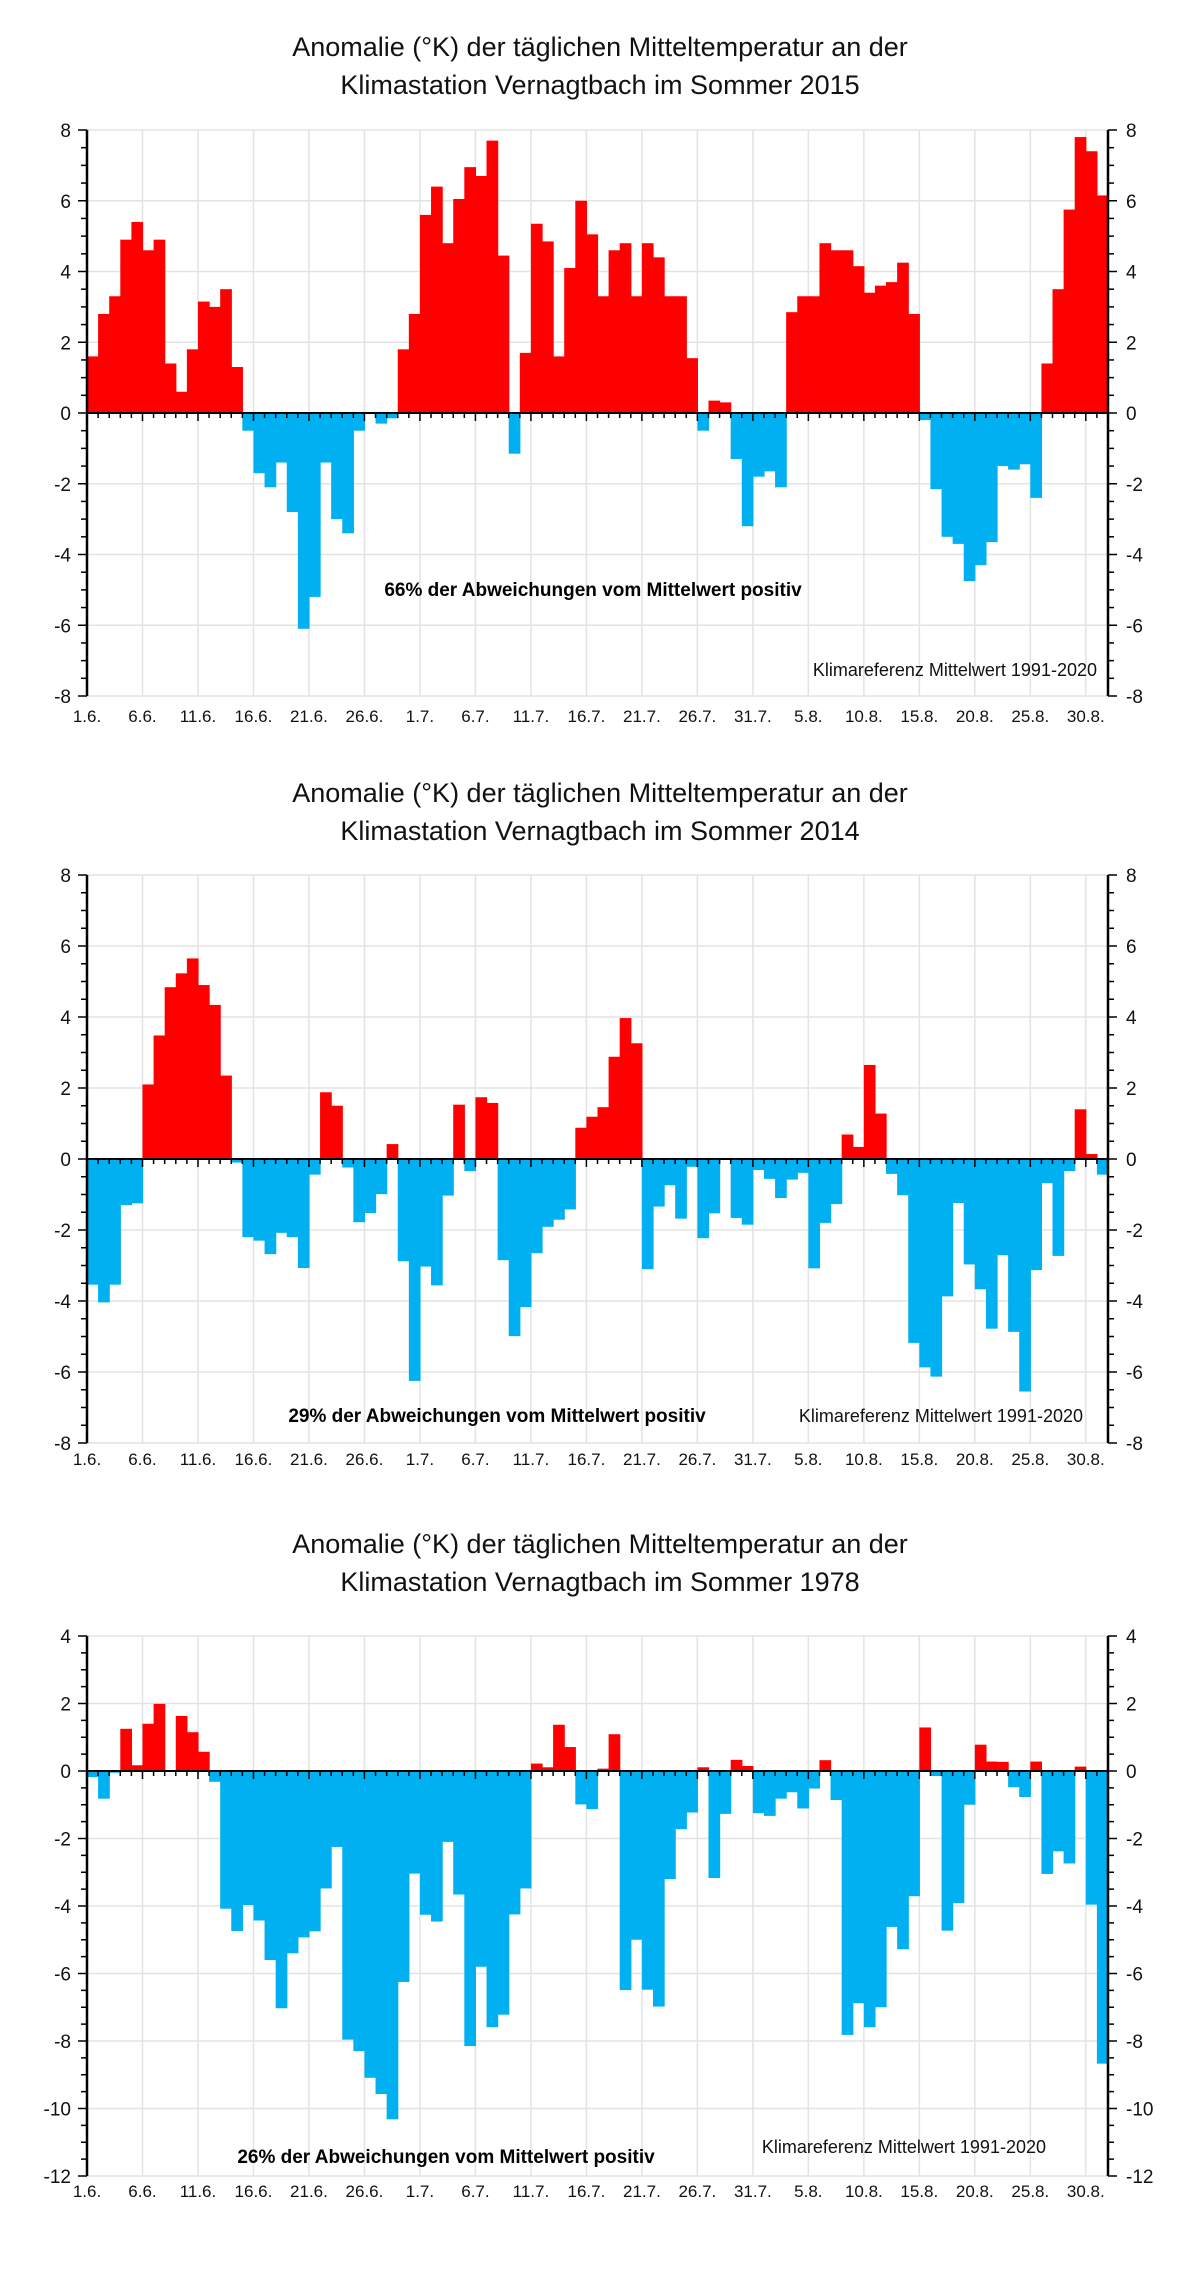 This screenshot has height=2290, width=1200. Describe the element at coordinates (1134, 1975) in the screenshot. I see `right-y-tick-label: -6` at that location.